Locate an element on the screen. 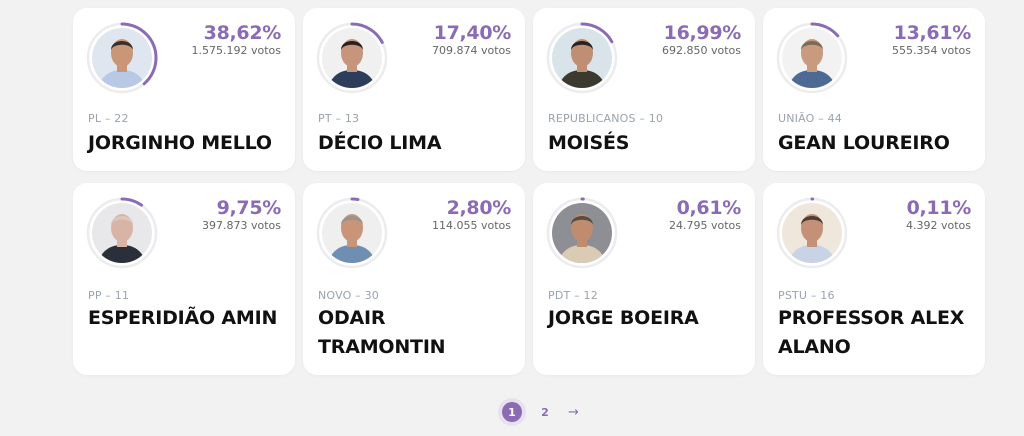  candidate-name: MOISÉS is located at coordinates (589, 143).